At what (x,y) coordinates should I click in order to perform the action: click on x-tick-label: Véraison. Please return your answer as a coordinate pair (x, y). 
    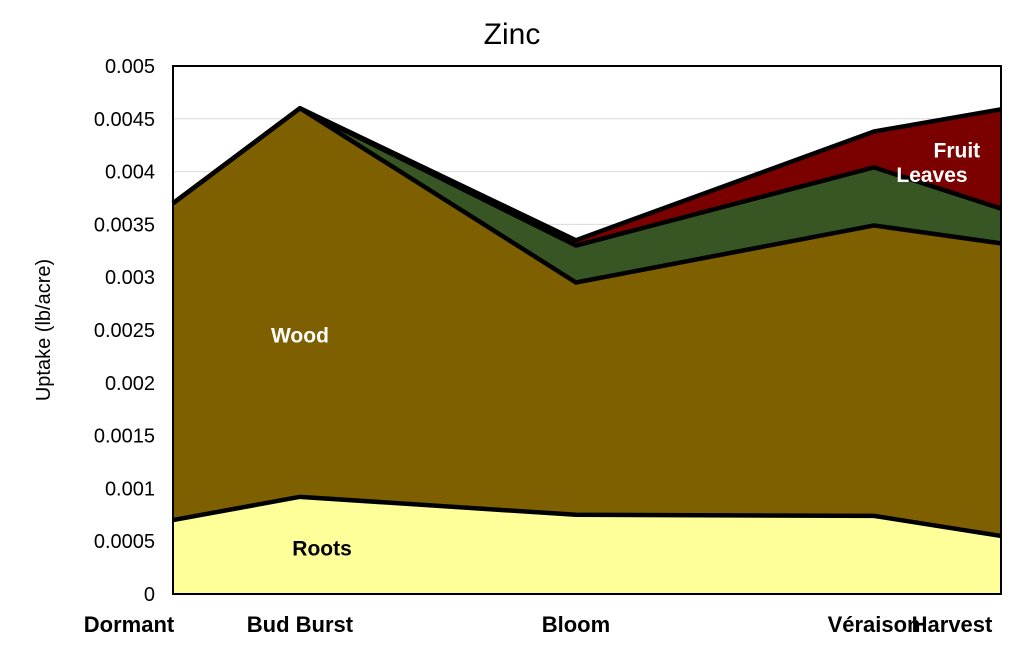
    Looking at the image, I should click on (874, 624).